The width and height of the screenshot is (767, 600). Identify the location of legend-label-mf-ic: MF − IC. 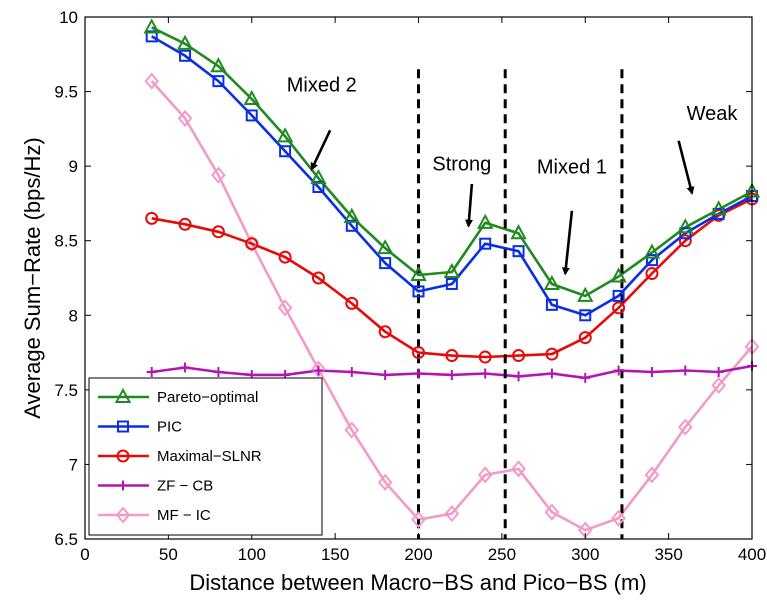
(184, 515).